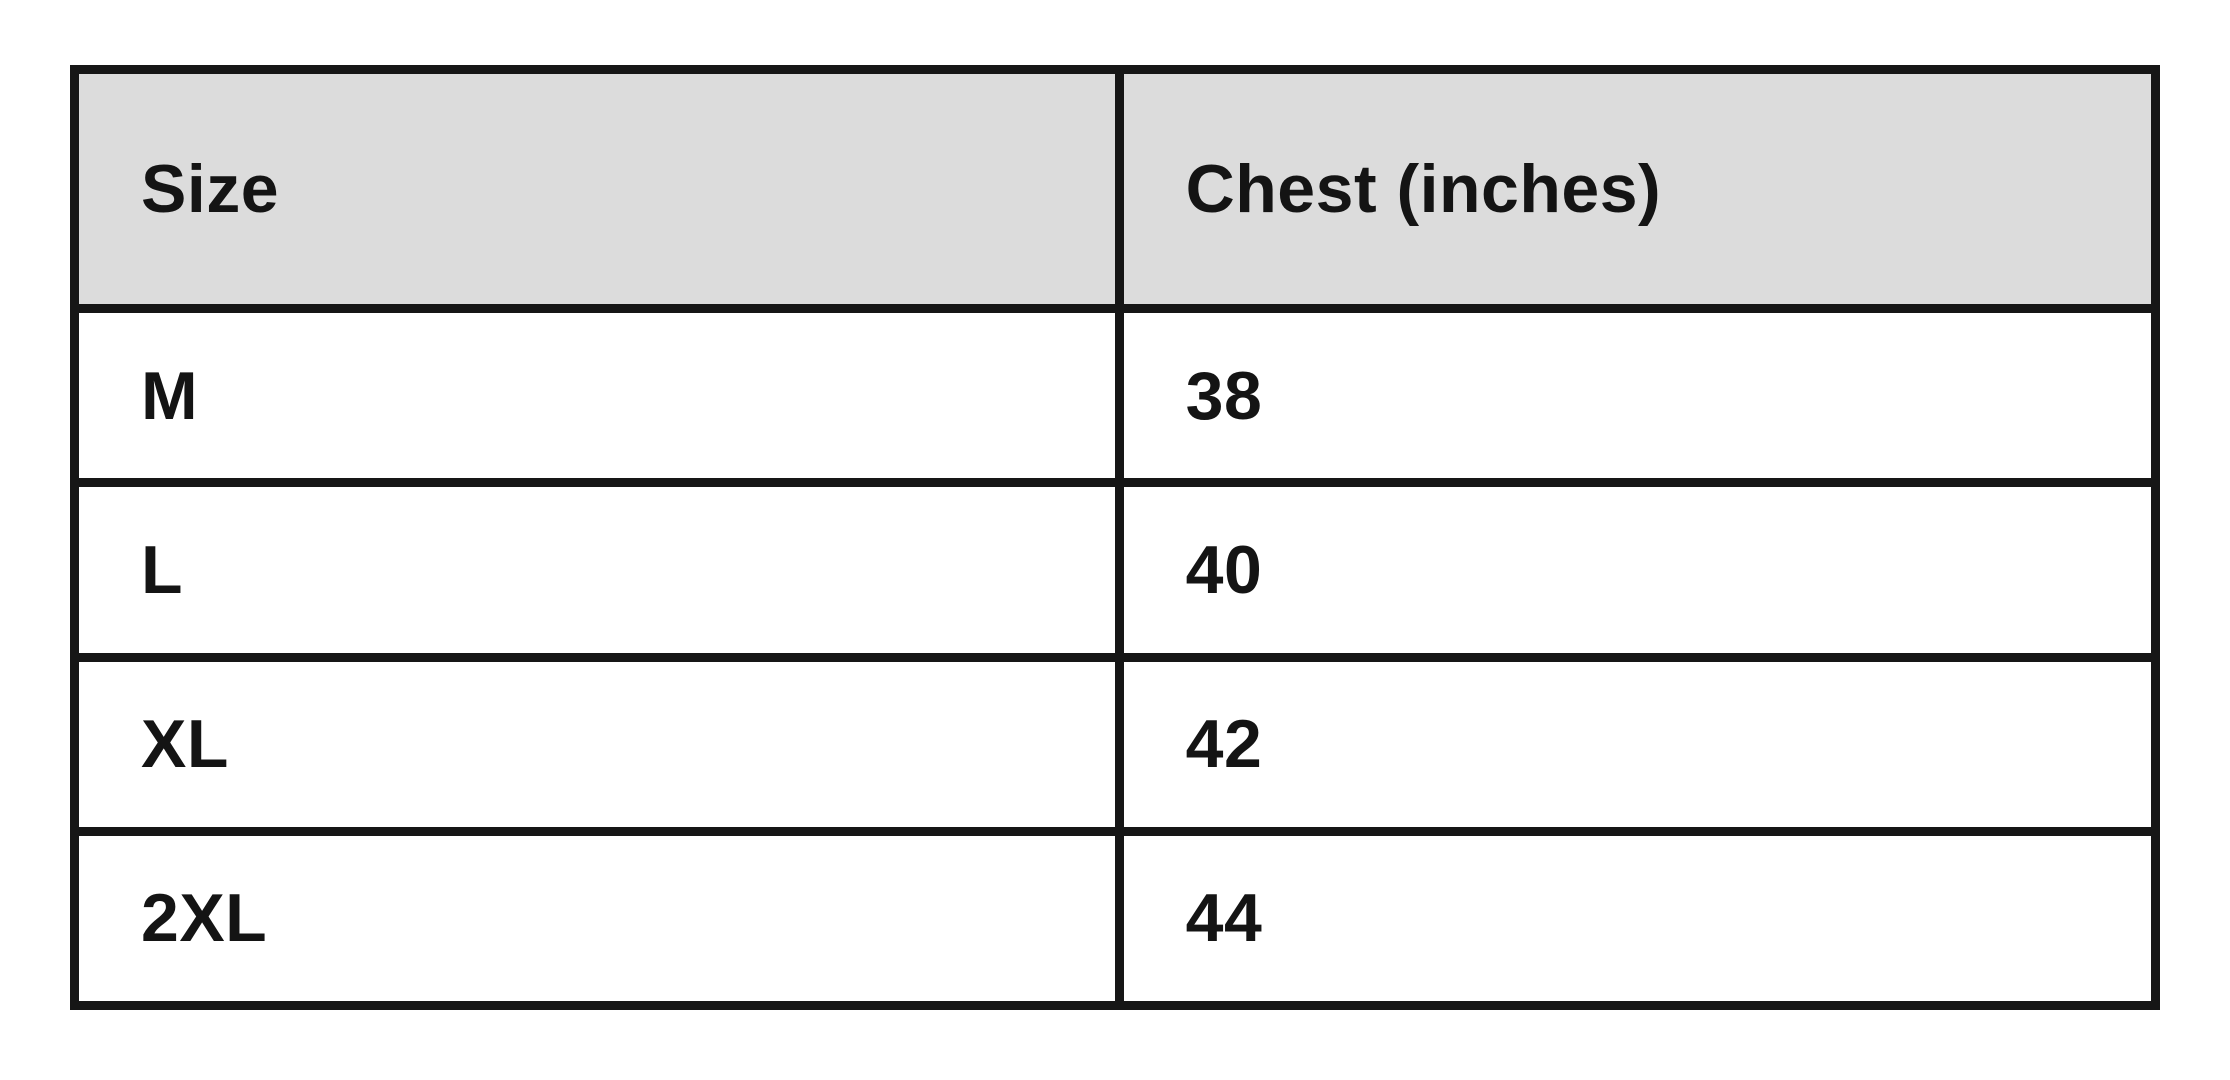  Describe the element at coordinates (1637, 744) in the screenshot. I see `chest-cell: 42` at that location.